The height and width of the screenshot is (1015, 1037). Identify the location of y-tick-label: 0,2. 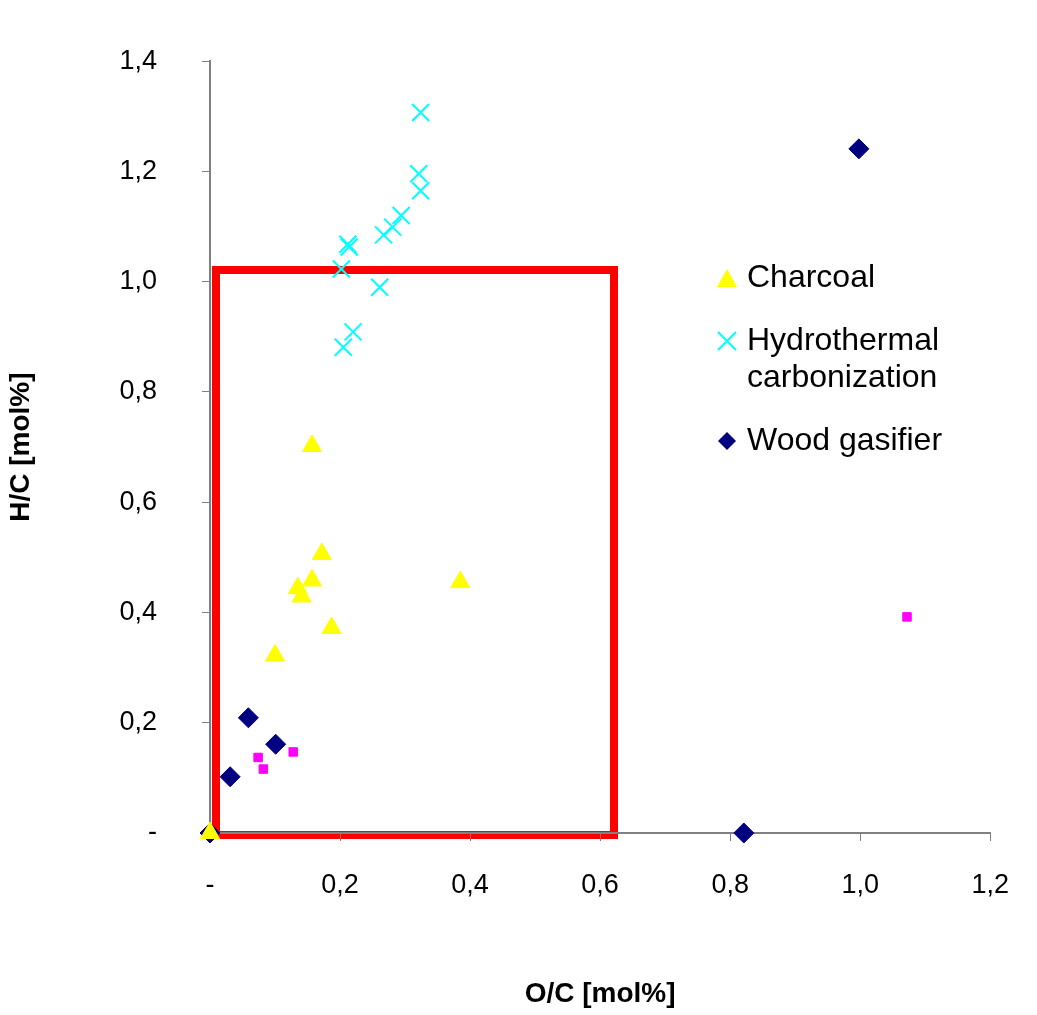
(138, 721).